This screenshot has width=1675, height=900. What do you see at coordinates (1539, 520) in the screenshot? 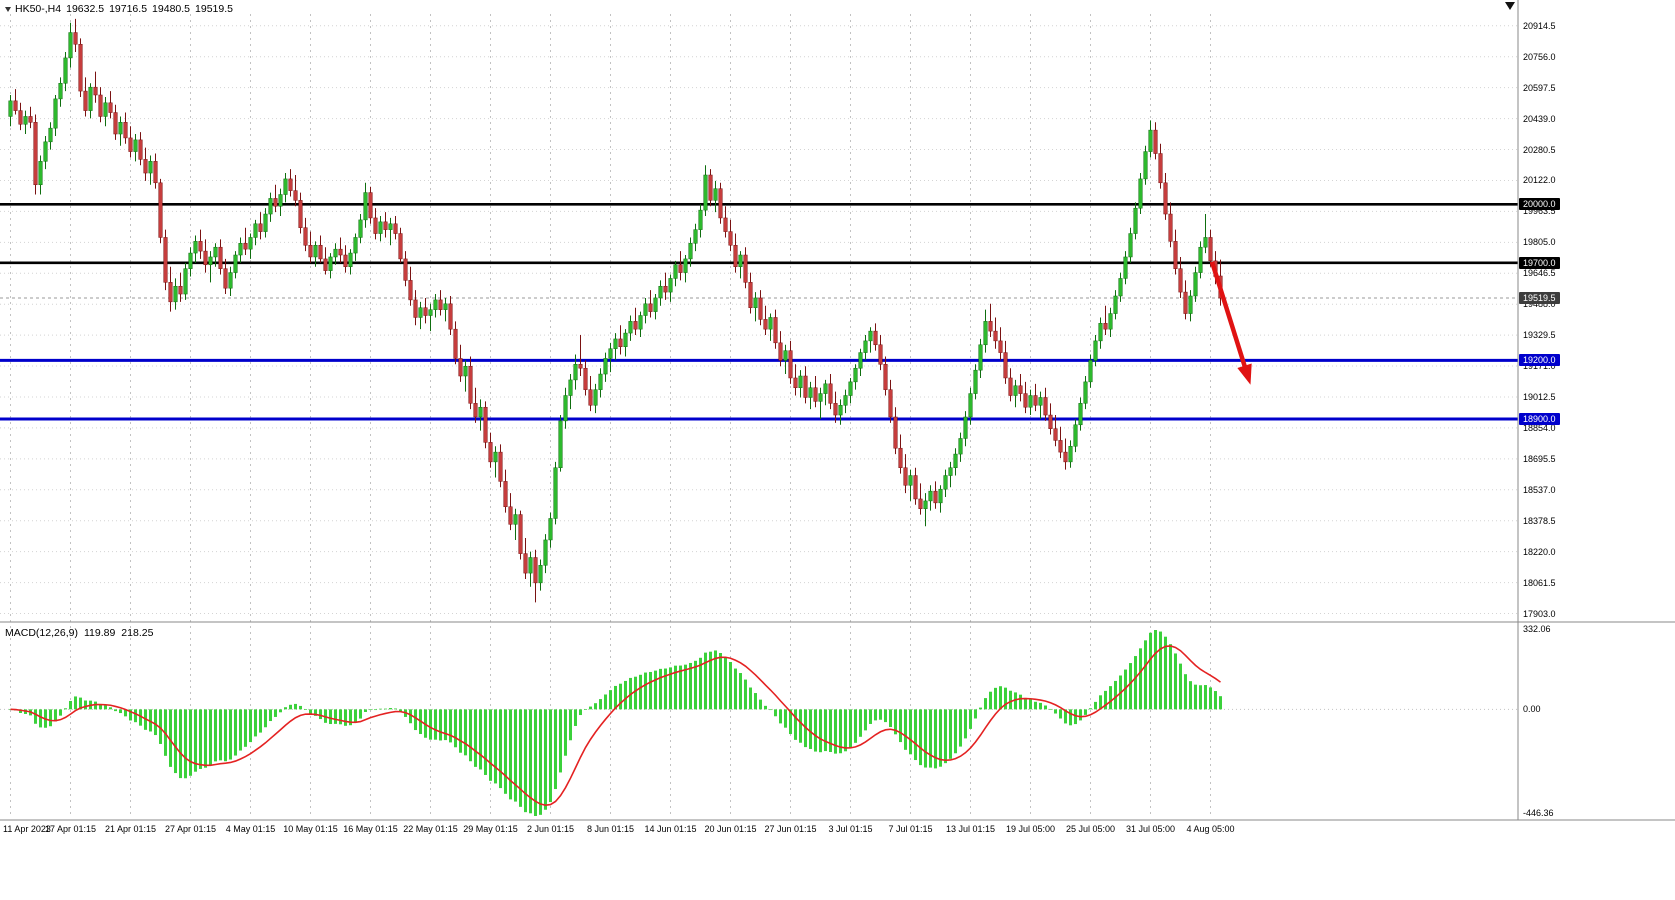
I see `price-tick-label: 18378.5` at bounding box center [1539, 520].